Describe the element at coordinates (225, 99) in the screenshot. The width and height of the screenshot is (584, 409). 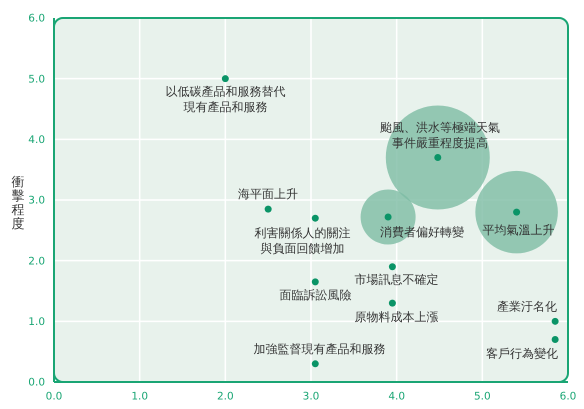
I see `annotation: 以低碳產品和服務替代現有產品和服務` at that location.